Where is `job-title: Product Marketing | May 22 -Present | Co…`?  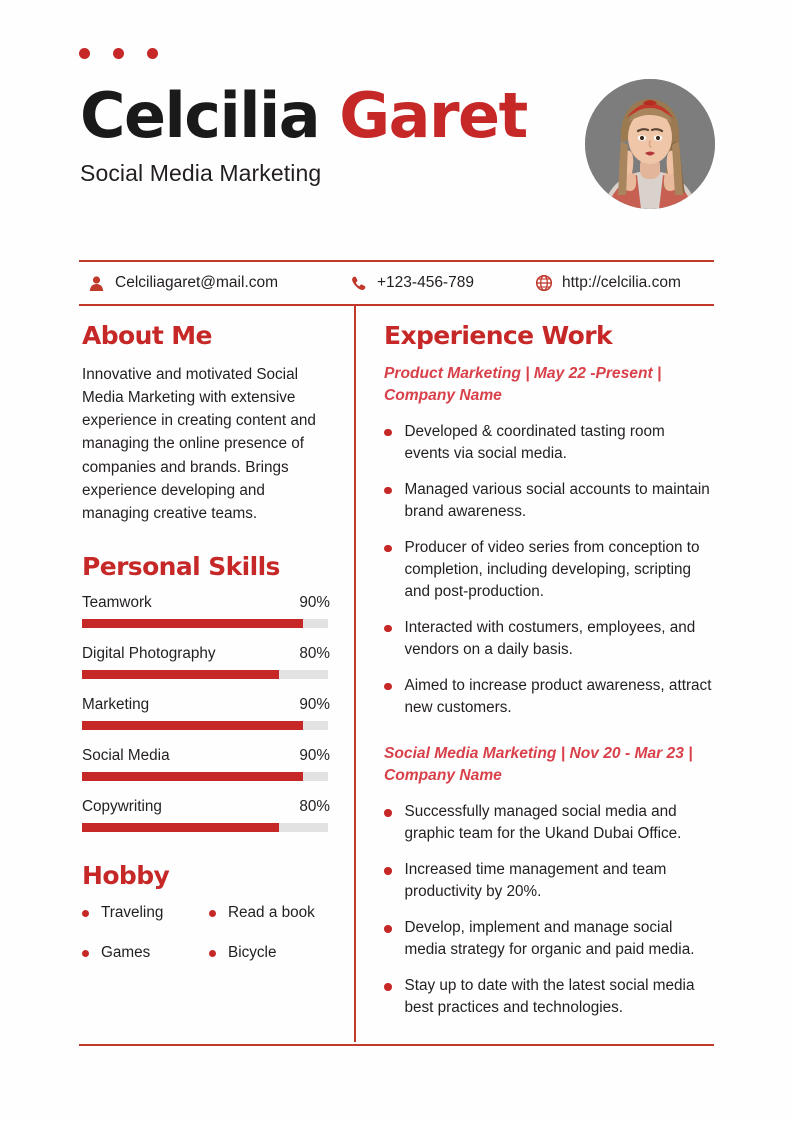 job-title: Product Marketing | May 22 -Present | Co… is located at coordinates (523, 384).